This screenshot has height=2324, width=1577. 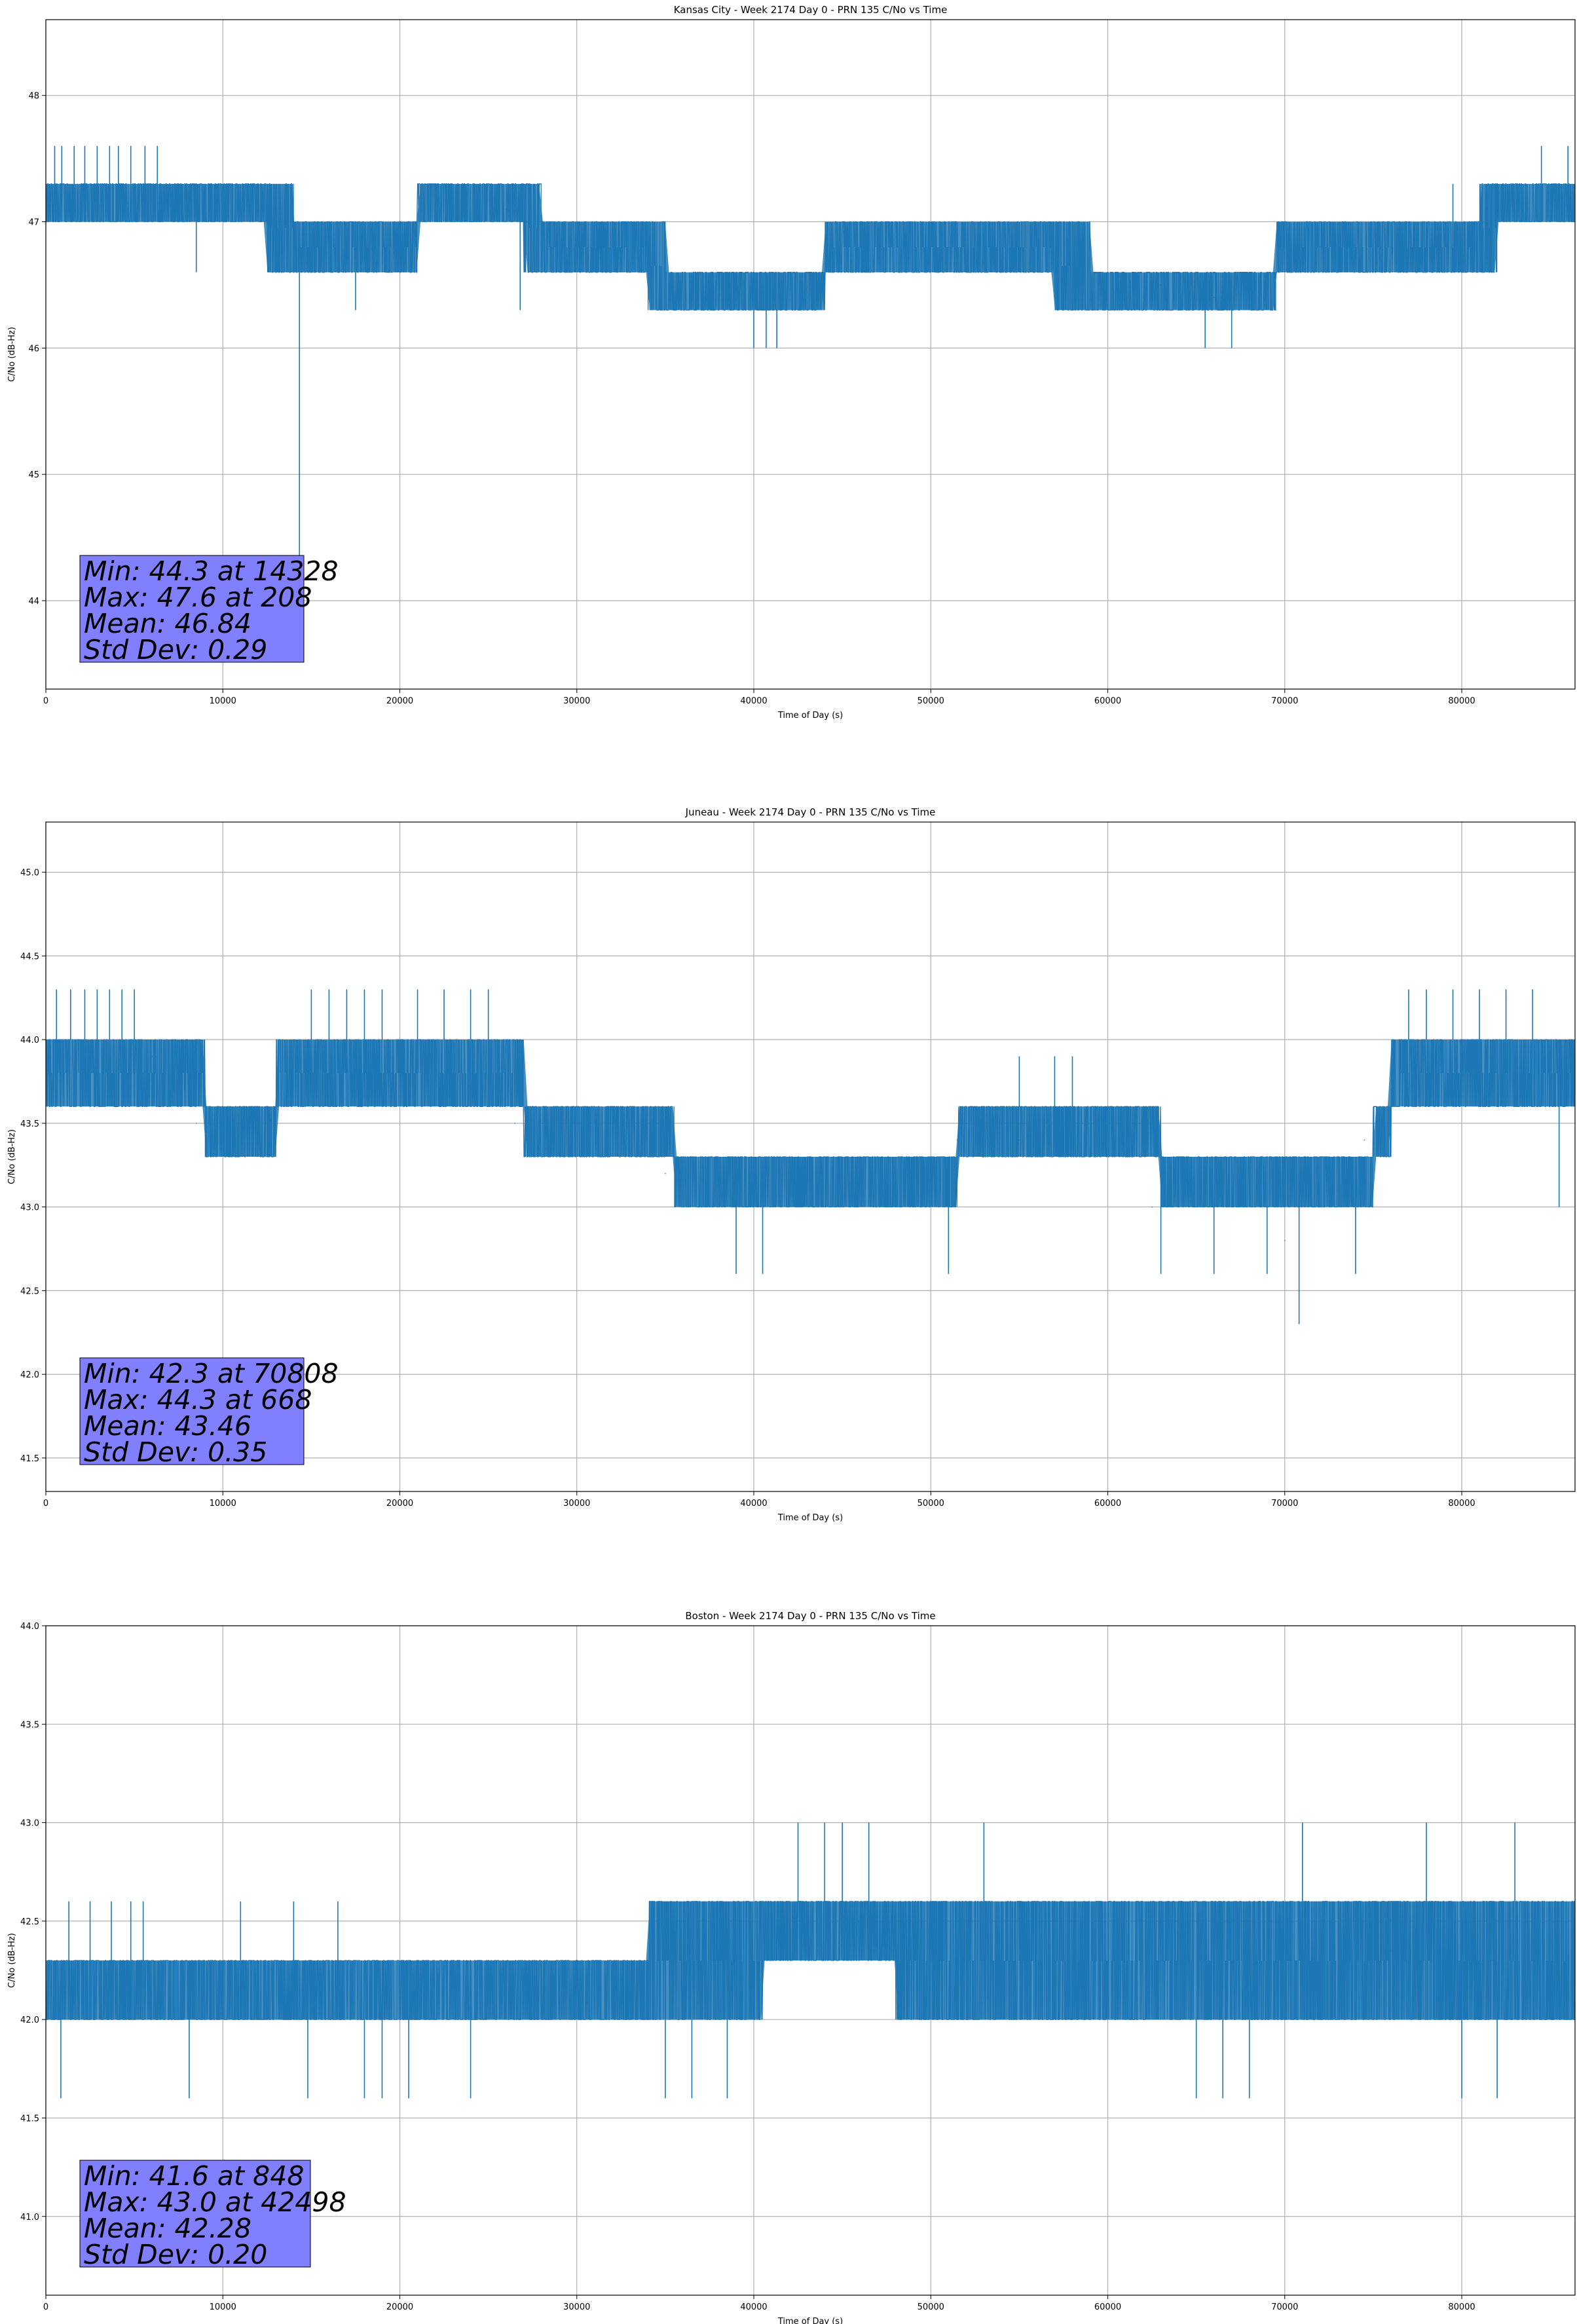 I want to click on stats-line-1: Max: 44.3 at 668, so click(x=198, y=1399).